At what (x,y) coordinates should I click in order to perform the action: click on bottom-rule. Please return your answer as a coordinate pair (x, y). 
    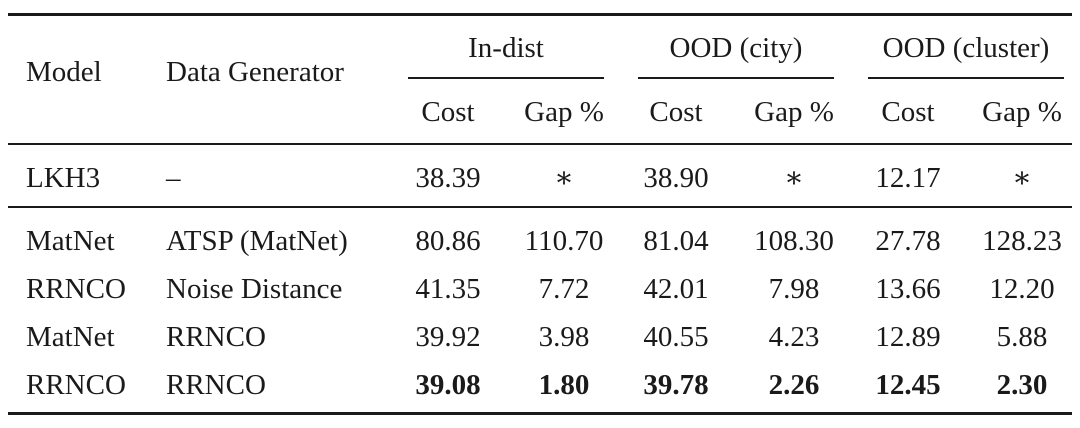
    Looking at the image, I should click on (540, 413).